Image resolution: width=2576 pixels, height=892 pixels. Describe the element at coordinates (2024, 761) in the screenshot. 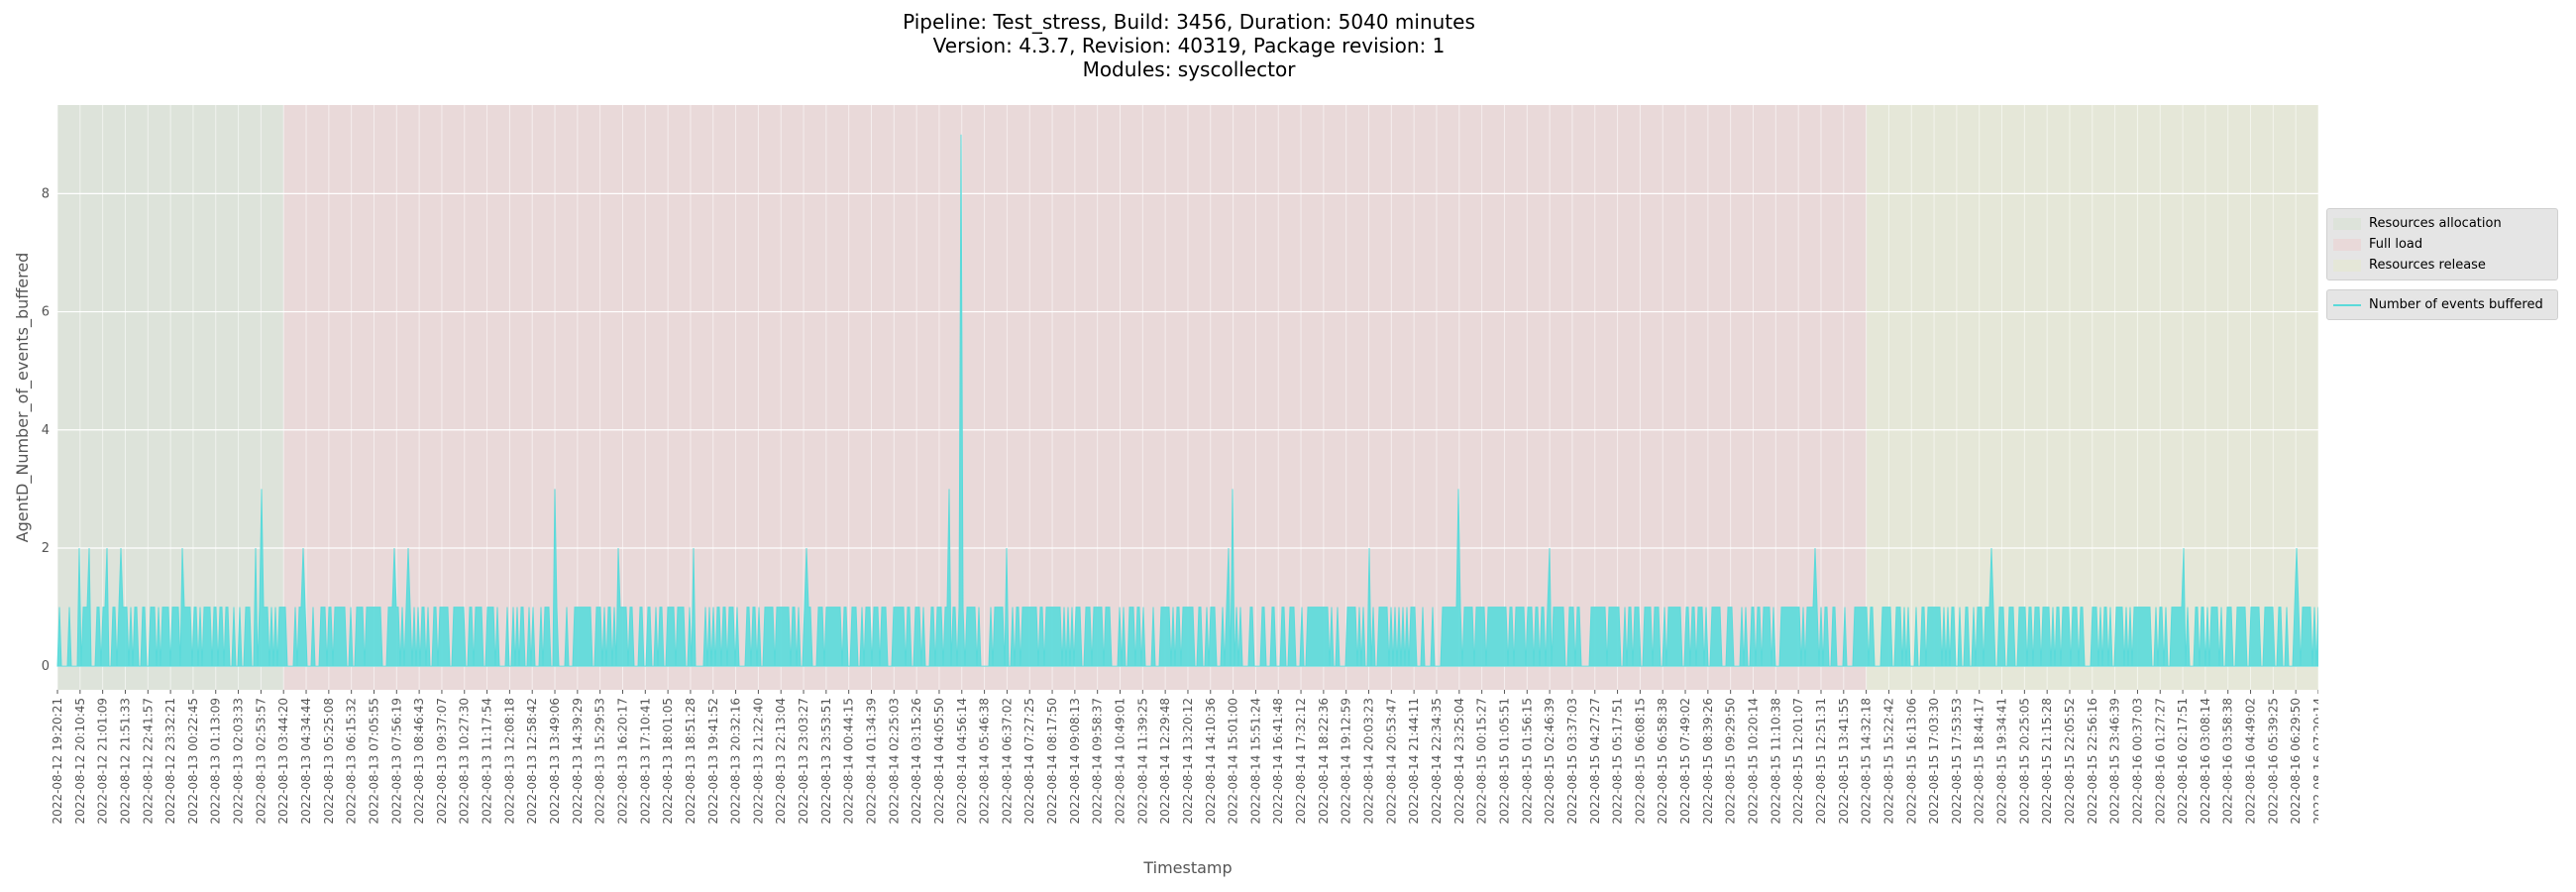

I see `x-tick-label: 2022-08-15 20:25:05` at that location.